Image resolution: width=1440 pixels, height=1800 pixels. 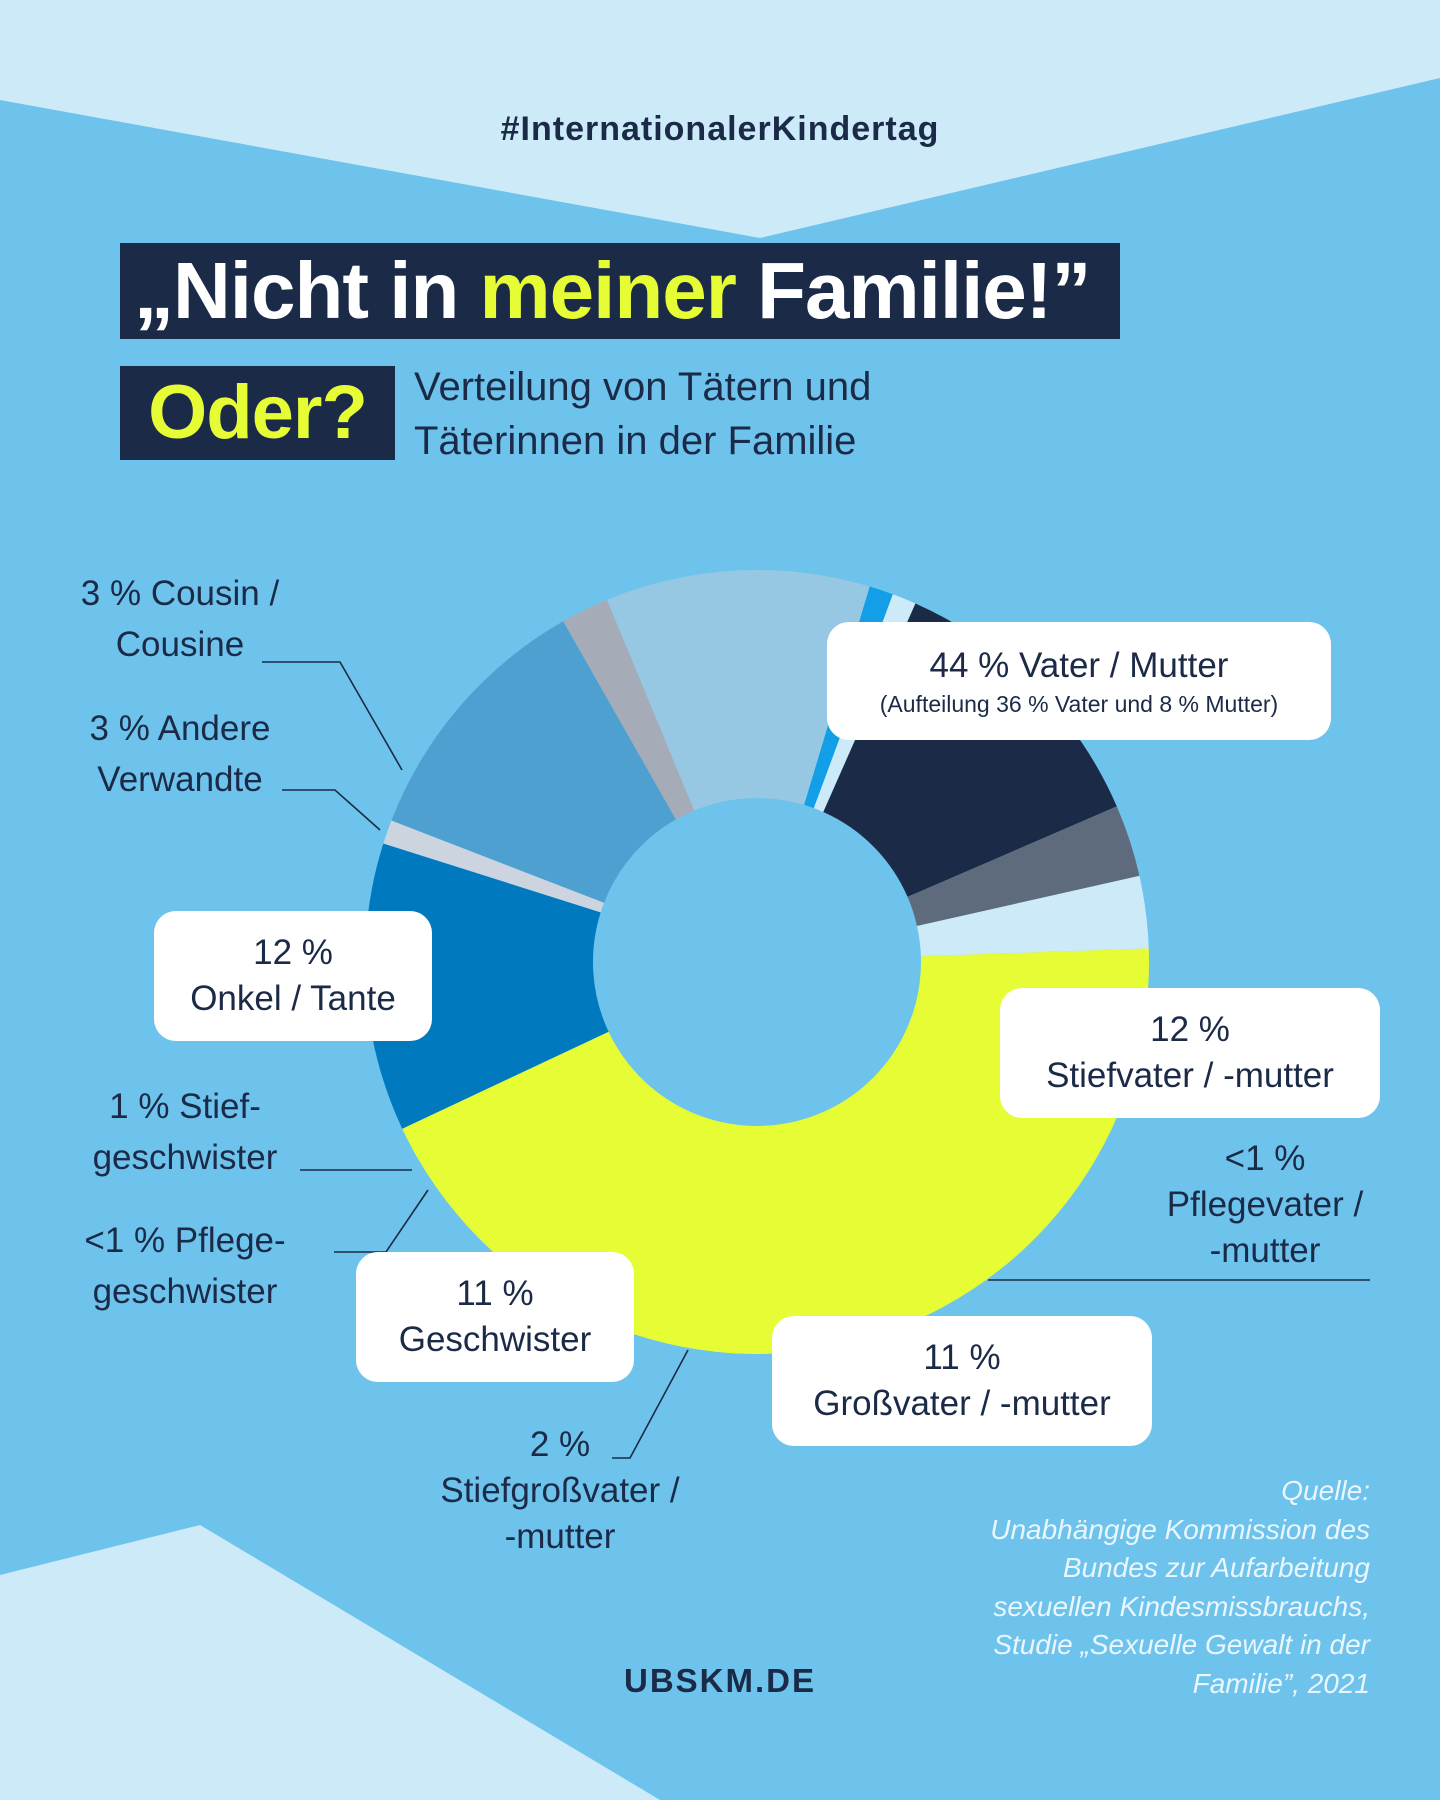 I want to click on oder-badge: Oder?, so click(x=257, y=413).